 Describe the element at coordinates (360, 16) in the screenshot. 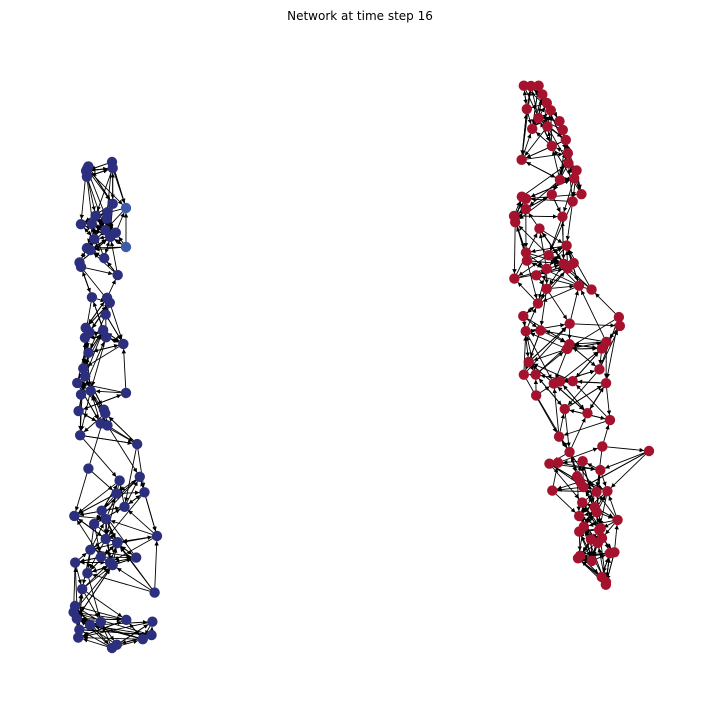

I see `figure-title: Network at time step 16` at that location.